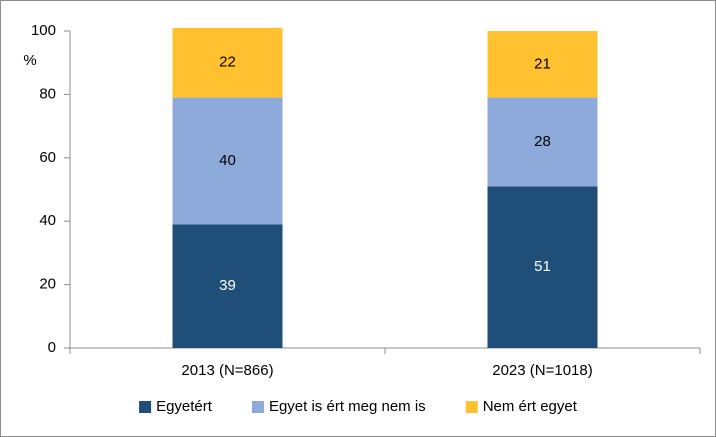 The height and width of the screenshot is (437, 716). I want to click on data-label: 51, so click(542, 266).